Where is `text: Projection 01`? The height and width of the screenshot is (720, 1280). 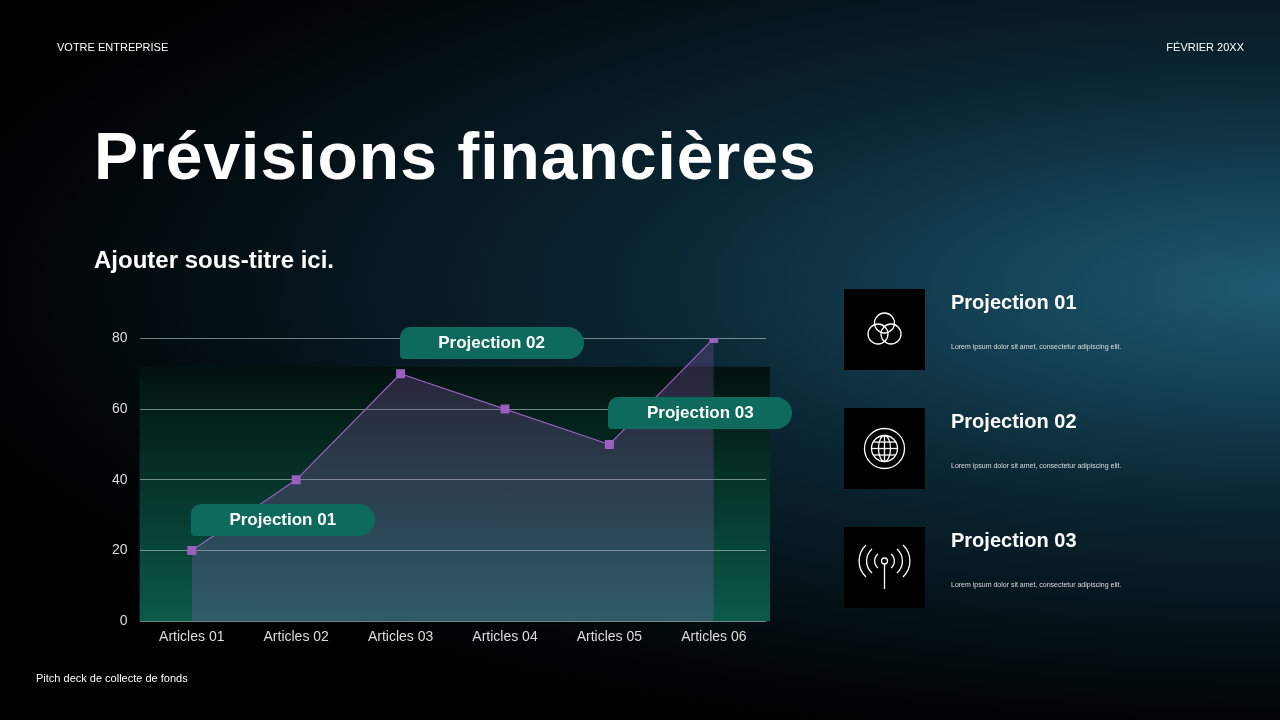
text: Projection 01 is located at coordinates (1014, 302).